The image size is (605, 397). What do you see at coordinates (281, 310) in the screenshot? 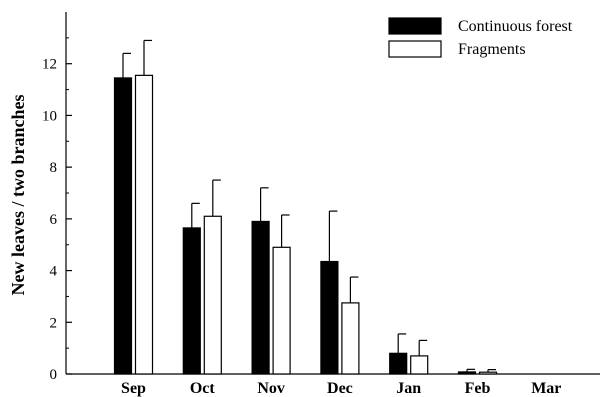
I see `bar-fragments-nov` at bounding box center [281, 310].